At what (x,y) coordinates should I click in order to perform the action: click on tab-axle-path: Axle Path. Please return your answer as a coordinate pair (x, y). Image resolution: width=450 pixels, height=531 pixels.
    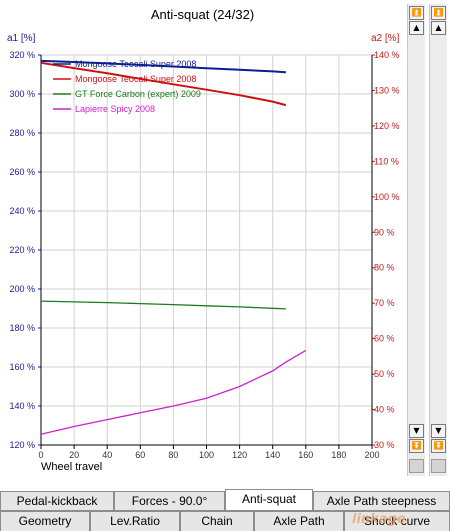
    Looking at the image, I should click on (299, 521).